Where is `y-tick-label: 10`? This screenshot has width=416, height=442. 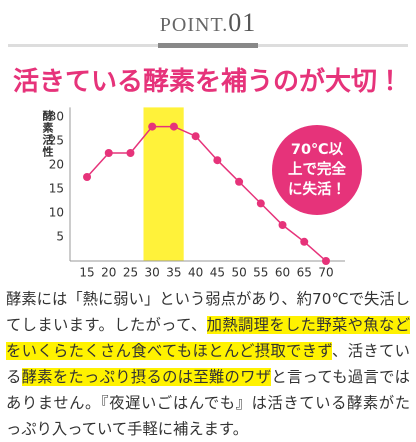
y-tick-label: 10 is located at coordinates (56, 213).